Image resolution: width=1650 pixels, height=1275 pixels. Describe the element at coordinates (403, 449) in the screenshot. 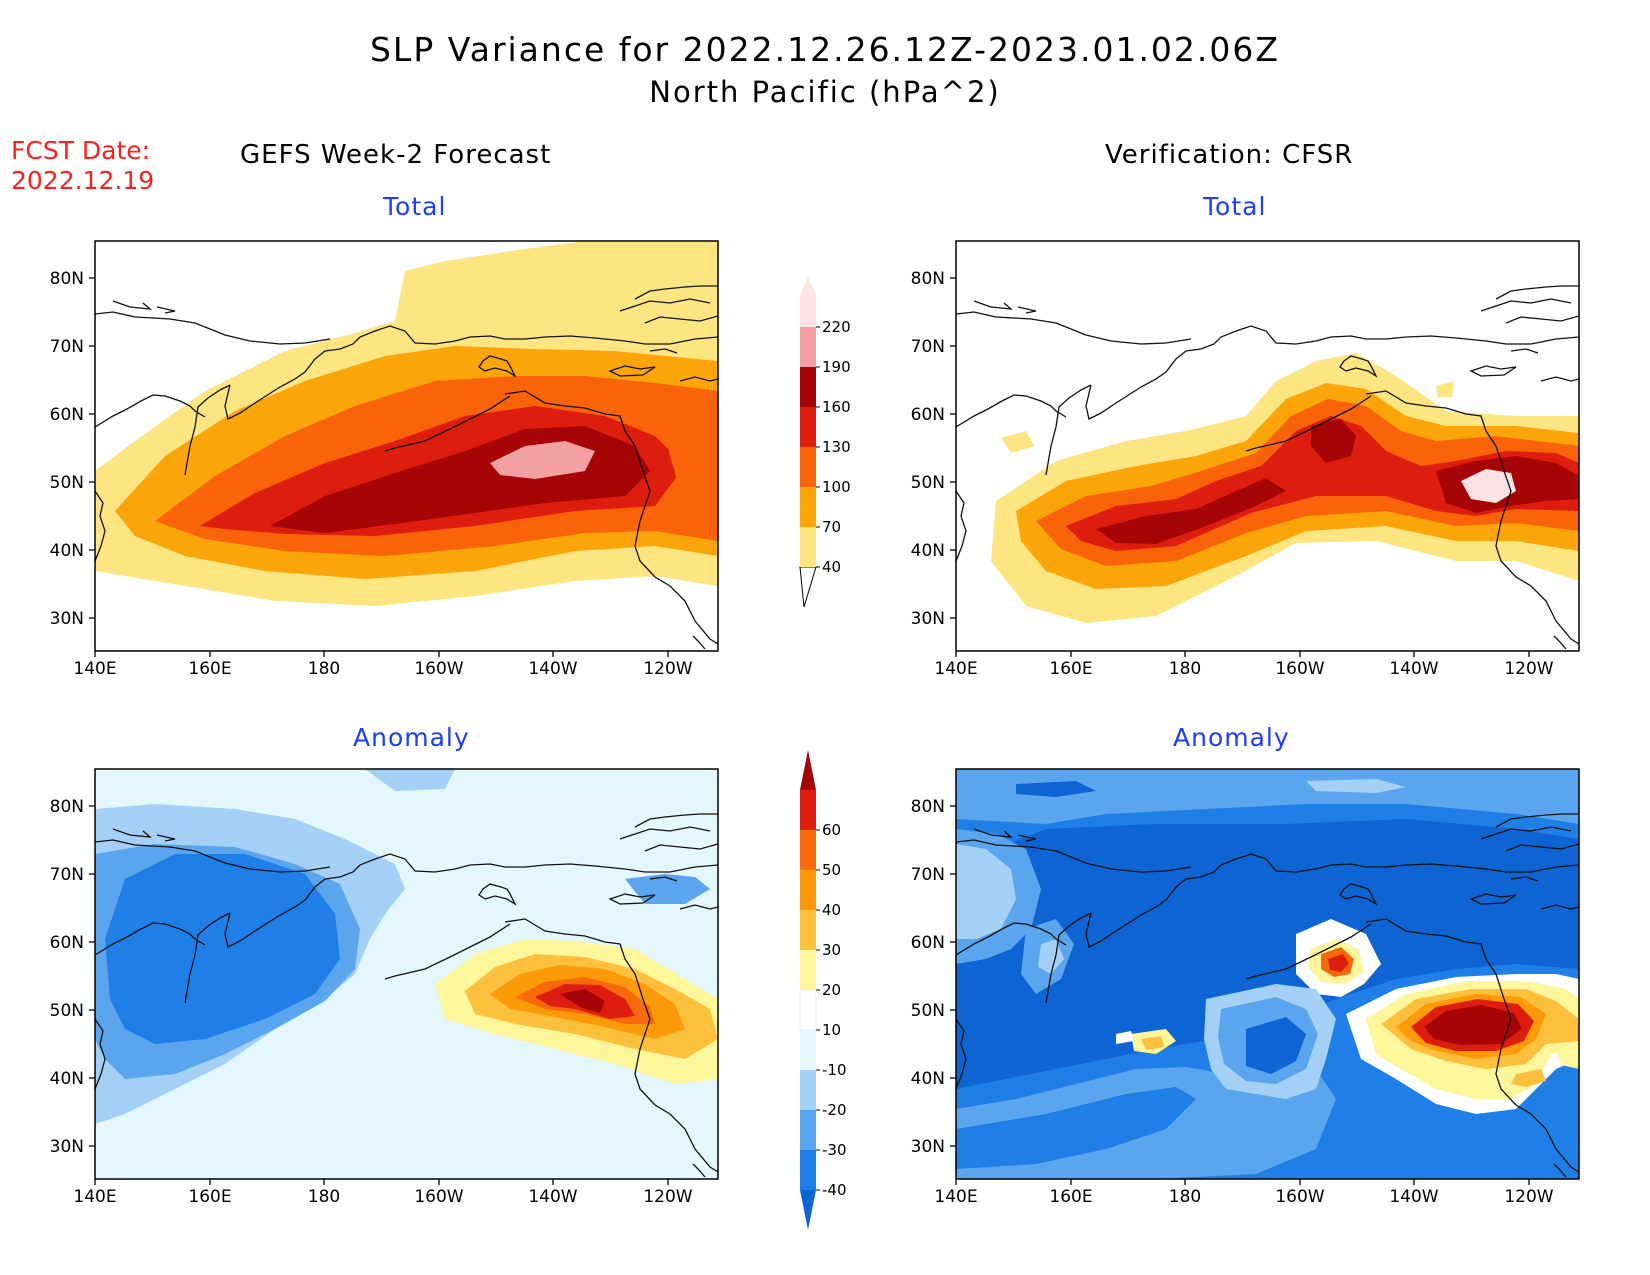

I see `forecast-total-map` at that location.